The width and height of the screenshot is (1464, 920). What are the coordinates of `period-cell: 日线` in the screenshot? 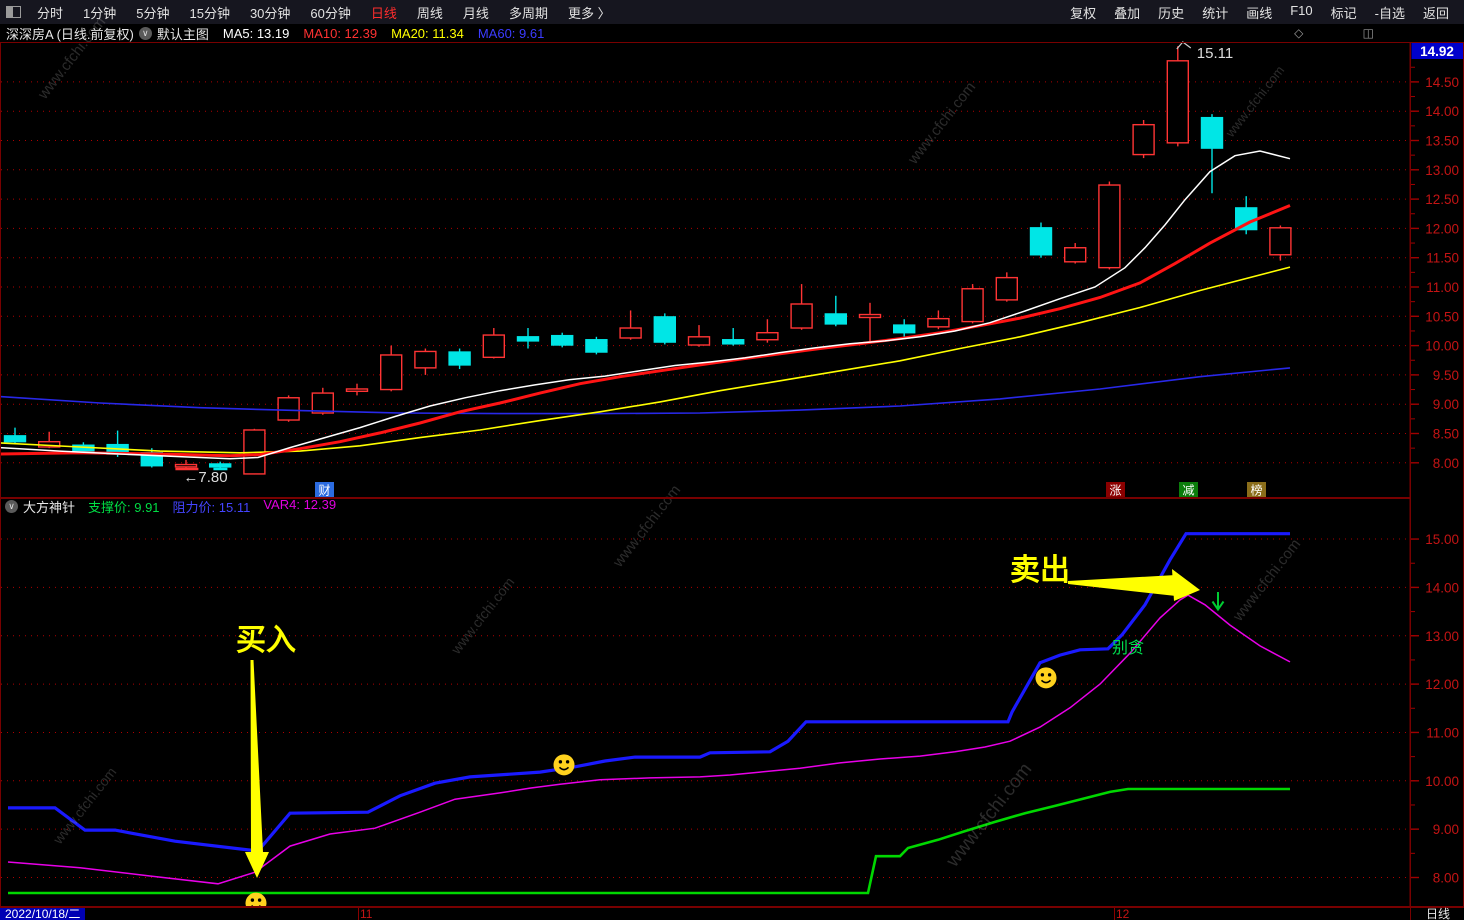 It's located at (1437, 914).